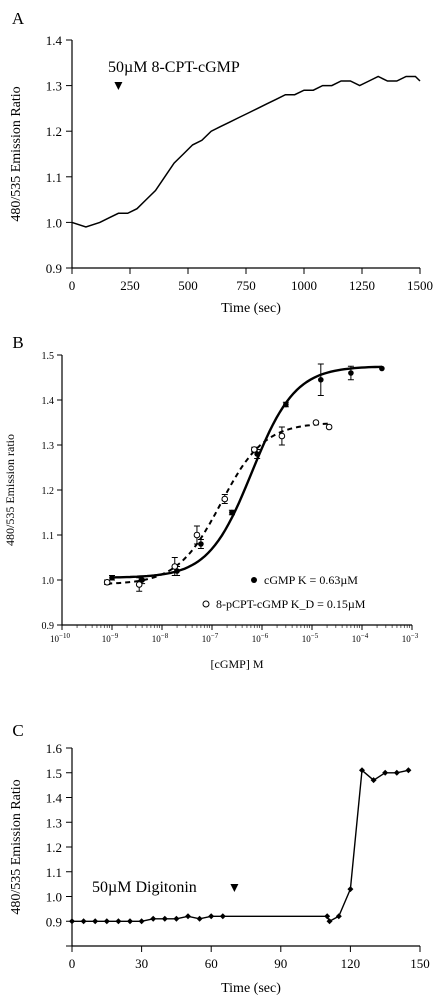  I want to click on x-tick-label: 250, so click(130, 285).